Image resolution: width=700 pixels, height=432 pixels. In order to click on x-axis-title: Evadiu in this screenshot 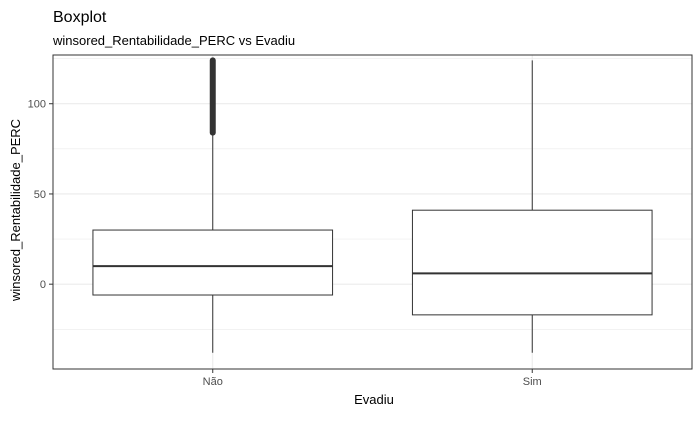, I will do `click(374, 399)`.